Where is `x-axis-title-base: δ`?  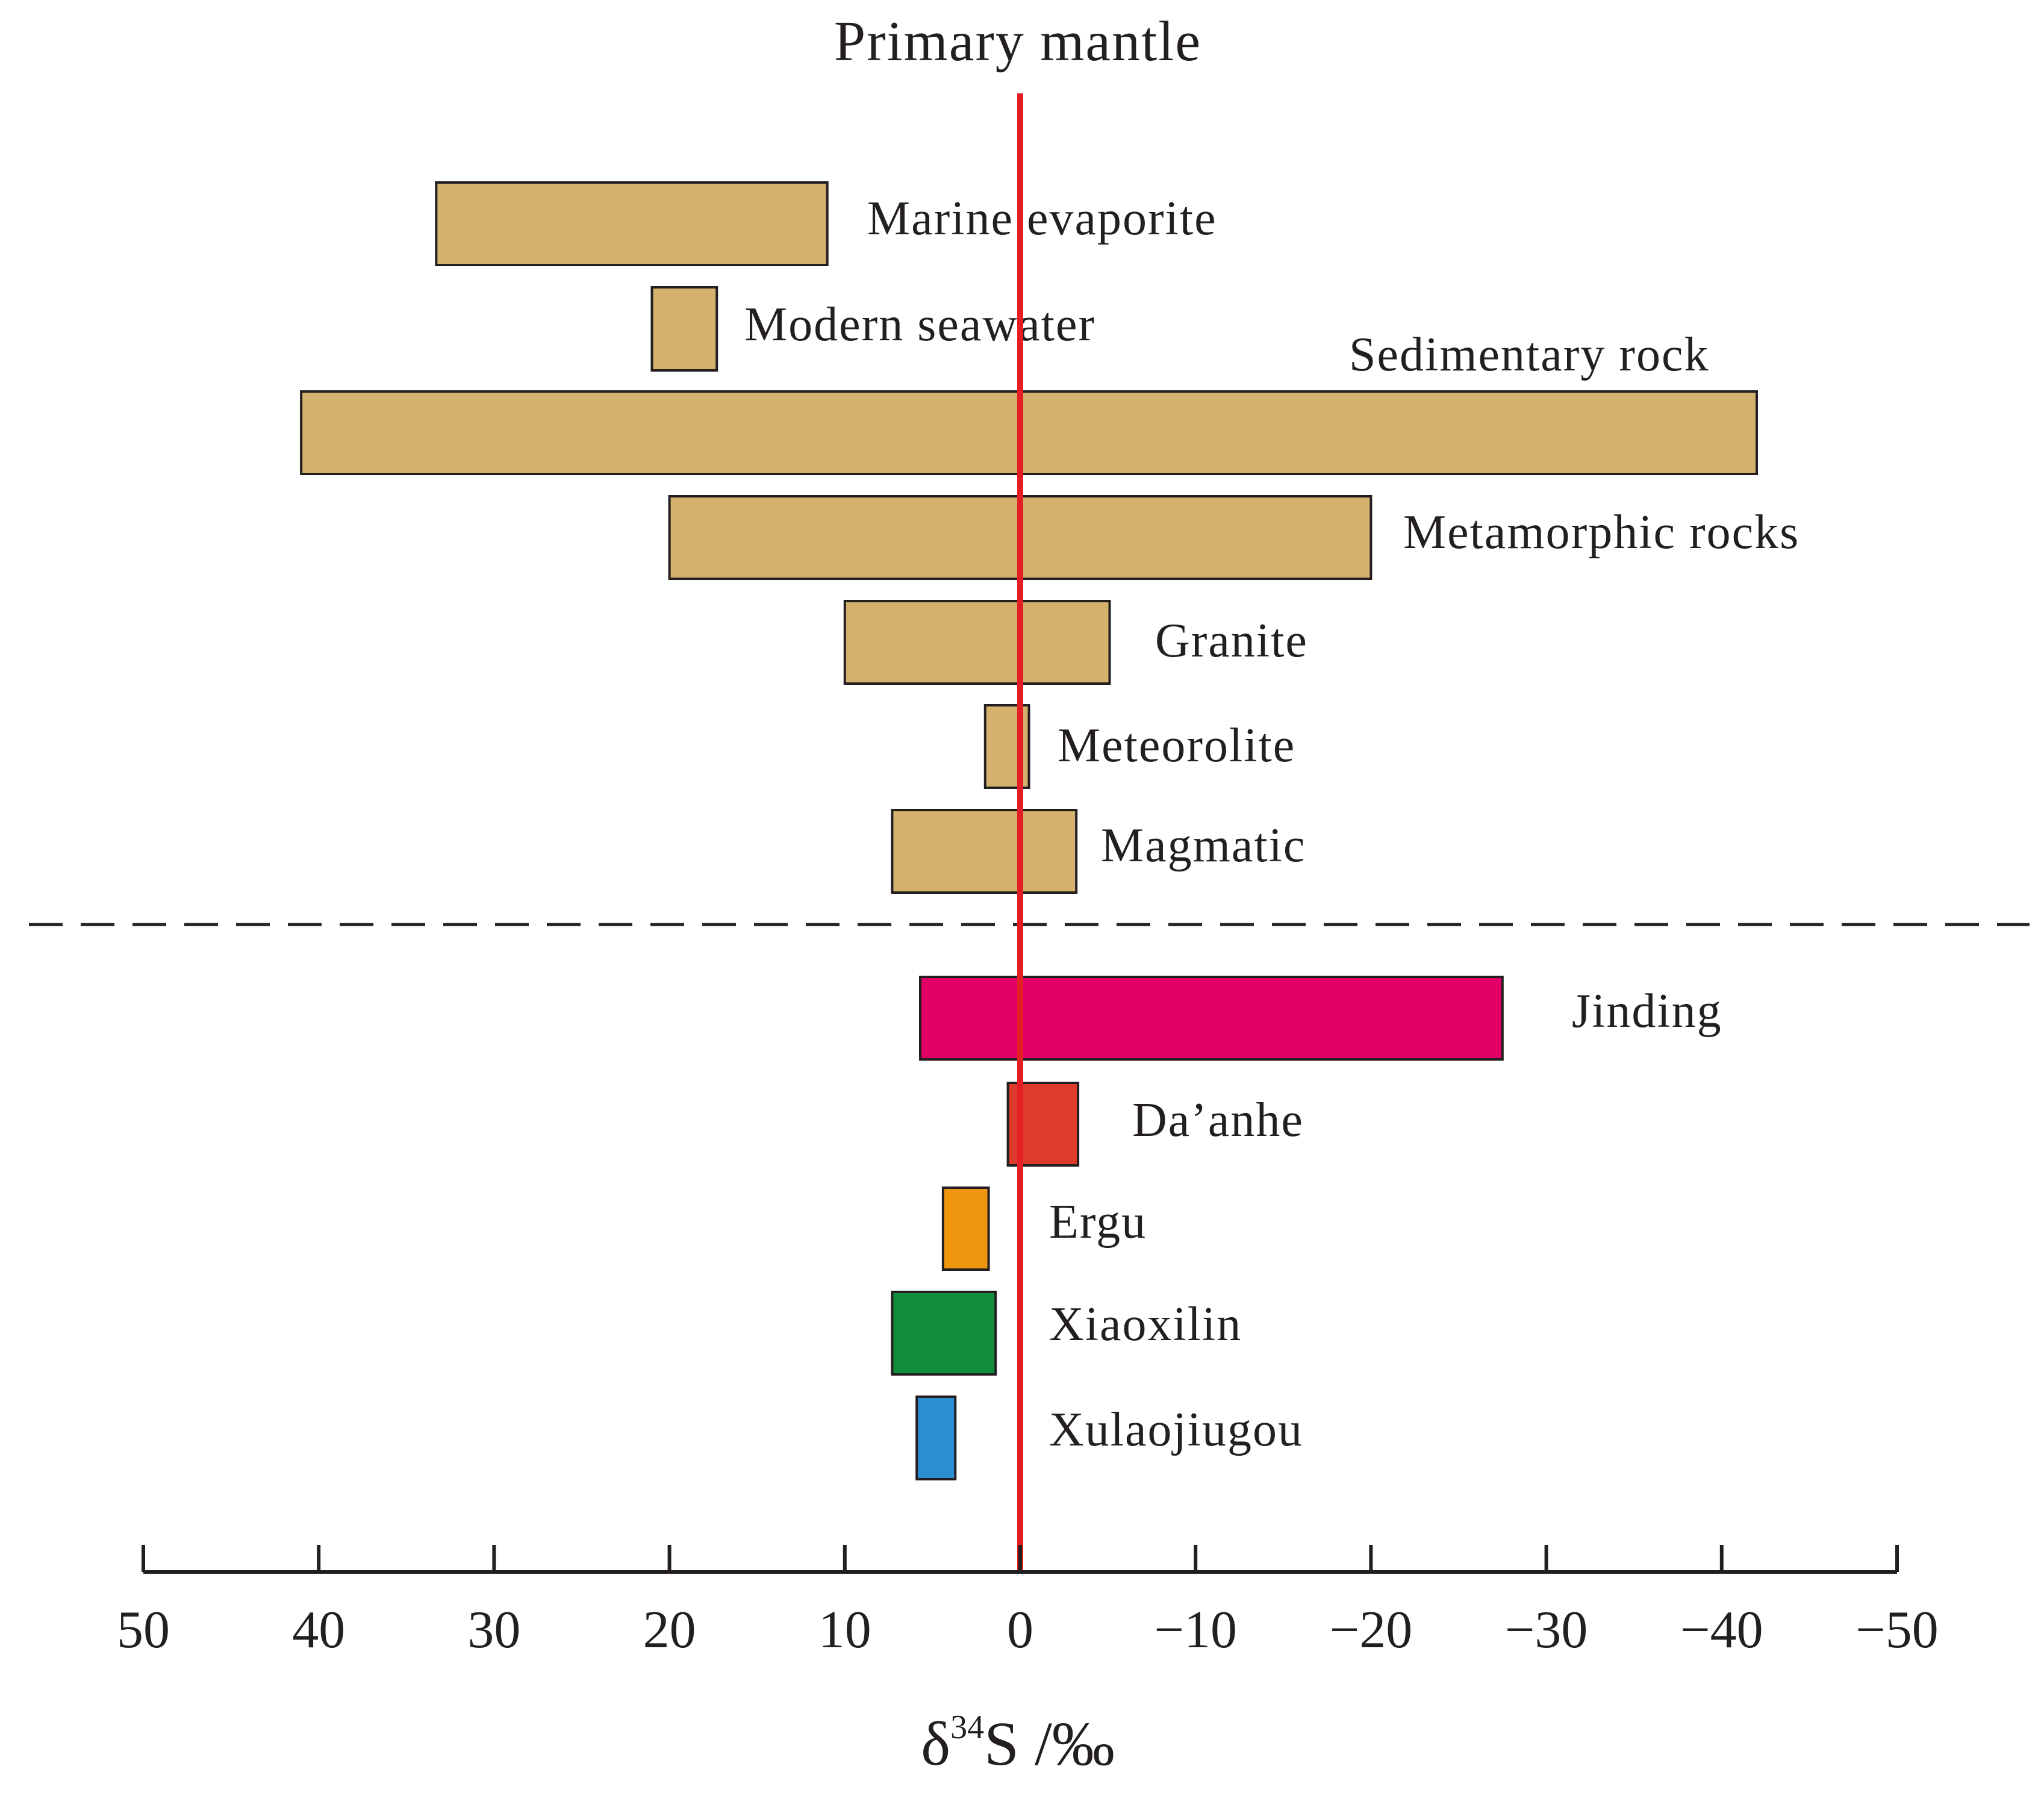
x-axis-title-base: δ is located at coordinates (936, 1744).